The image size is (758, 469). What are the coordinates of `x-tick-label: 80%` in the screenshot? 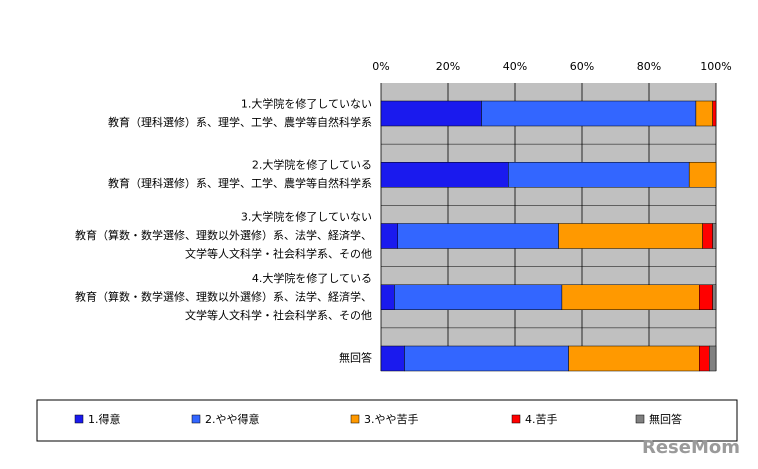 It's located at (649, 66).